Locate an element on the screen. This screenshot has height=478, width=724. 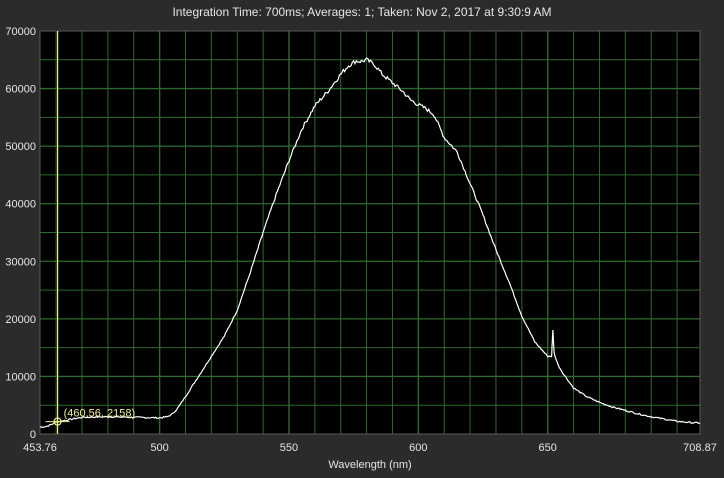
cursor-marker is located at coordinates (57, 421).